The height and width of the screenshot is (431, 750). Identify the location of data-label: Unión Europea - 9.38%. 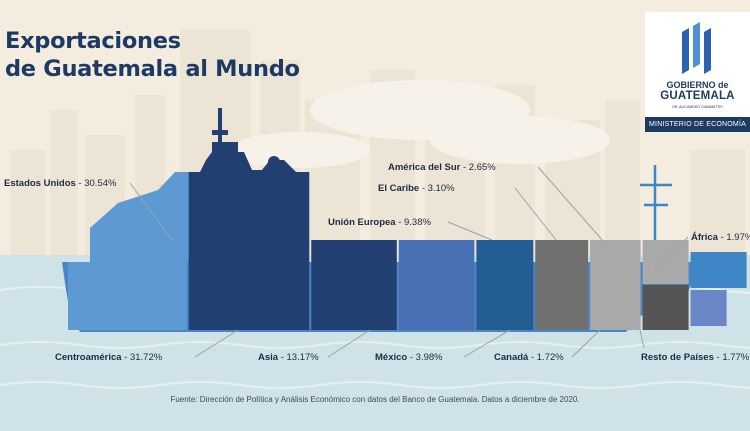
(379, 222).